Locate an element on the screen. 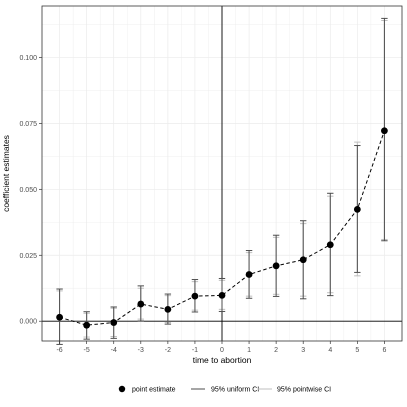 Image resolution: width=407 pixels, height=407 pixels. x-tick-label: 5 is located at coordinates (357, 350).